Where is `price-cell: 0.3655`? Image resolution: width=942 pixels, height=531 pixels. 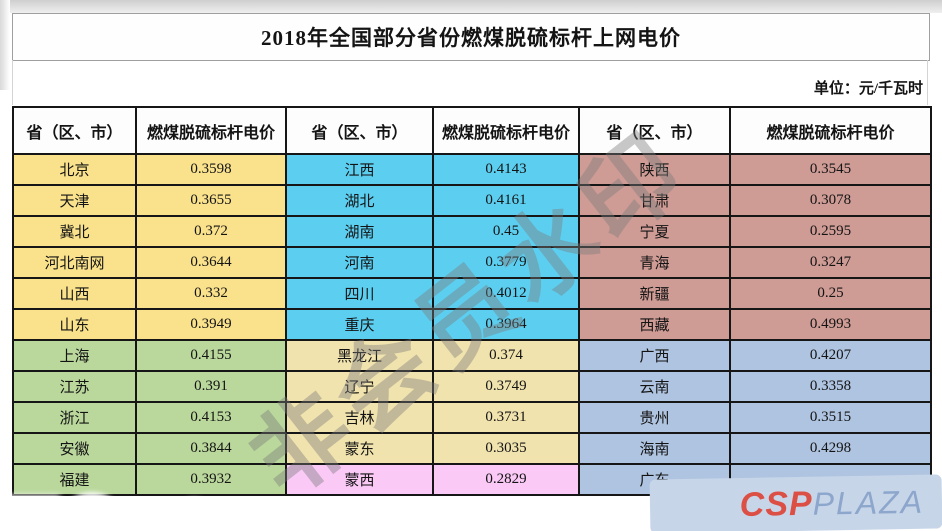
price-cell: 0.3655 is located at coordinates (211, 200).